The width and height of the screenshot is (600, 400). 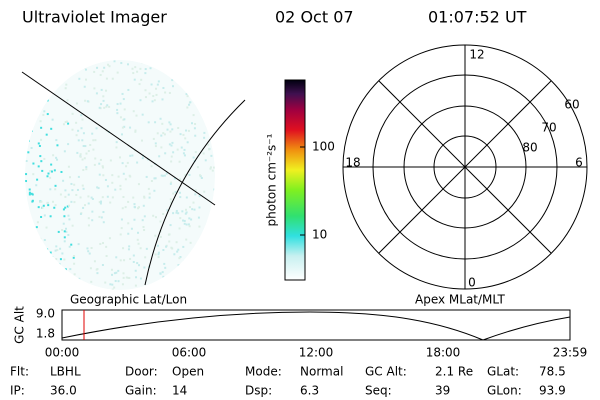 What do you see at coordinates (442, 391) in the screenshot?
I see `field-value: 39` at bounding box center [442, 391].